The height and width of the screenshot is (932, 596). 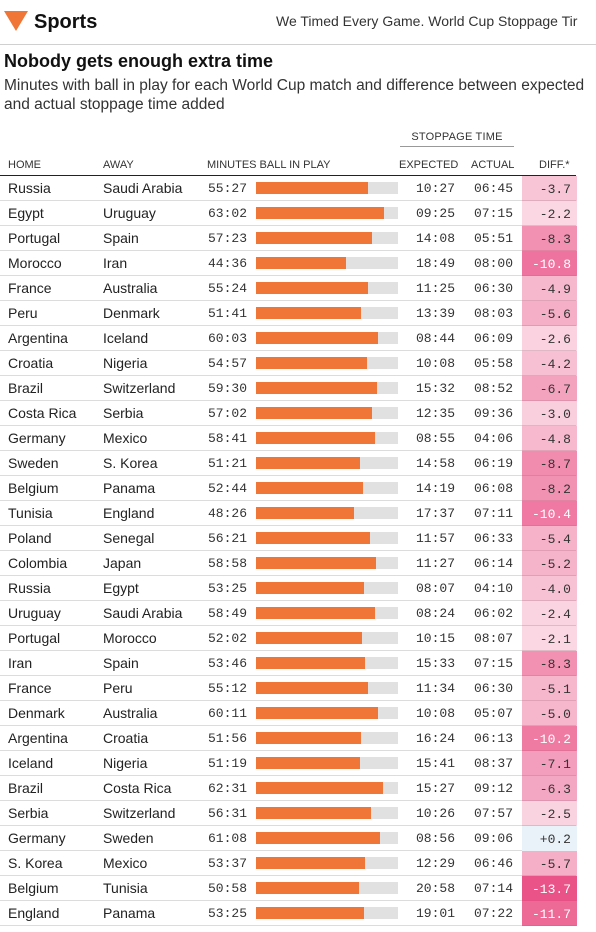 I want to click on minutes-ball-in-play: 58:58, so click(x=228, y=563).